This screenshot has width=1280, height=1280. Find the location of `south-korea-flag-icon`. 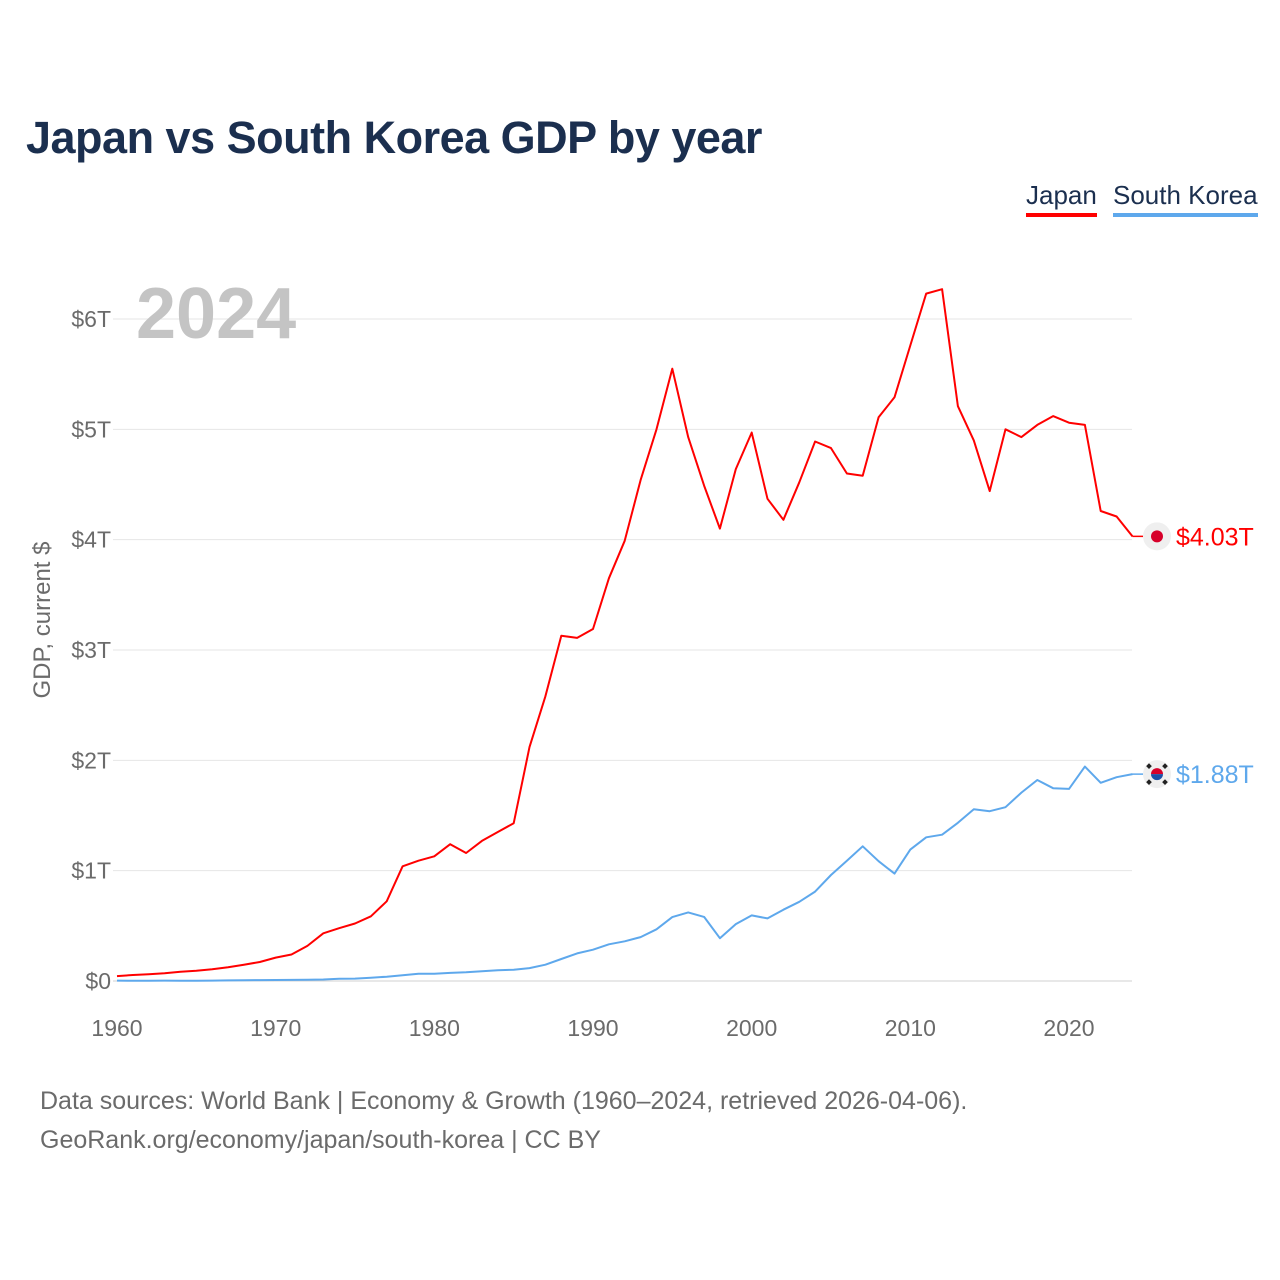

south-korea-flag-icon is located at coordinates (1157, 774).